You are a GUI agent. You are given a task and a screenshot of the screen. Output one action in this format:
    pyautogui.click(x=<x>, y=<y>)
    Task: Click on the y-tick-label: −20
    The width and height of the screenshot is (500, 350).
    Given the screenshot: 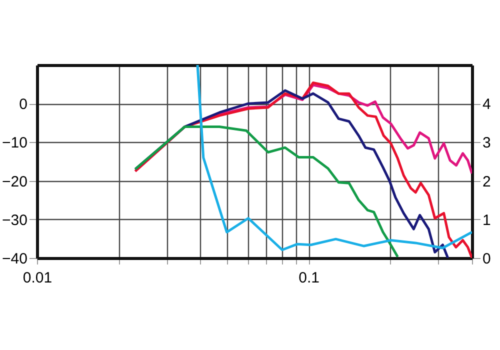 What is the action you would take?
    pyautogui.click(x=15, y=181)
    